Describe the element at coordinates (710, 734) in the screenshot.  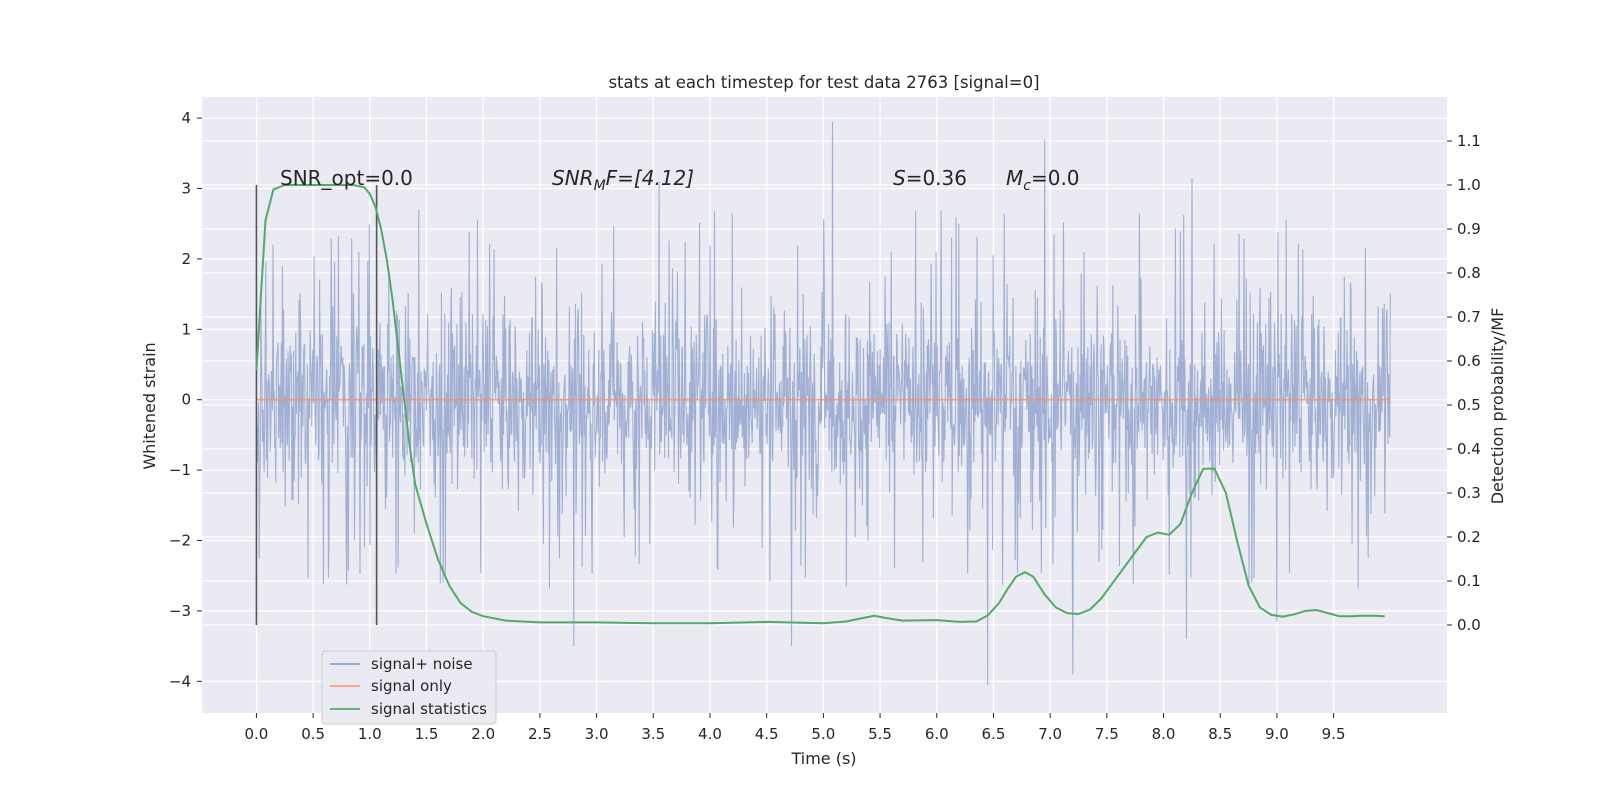
I see `x-tick-label: 4.0` at that location.